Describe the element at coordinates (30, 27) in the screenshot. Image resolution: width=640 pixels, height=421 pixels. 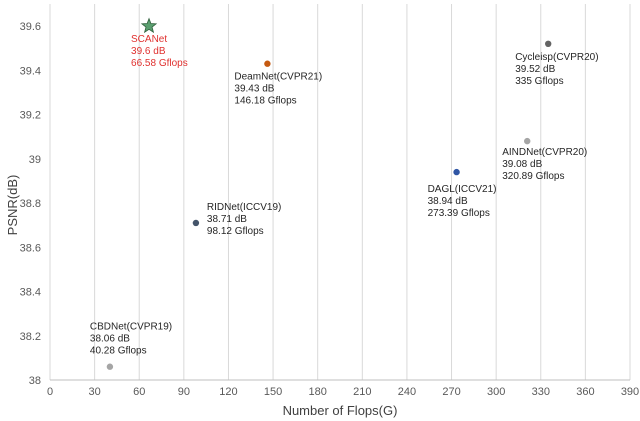
I see `y-tick-label-39-6: 39.6` at that location.